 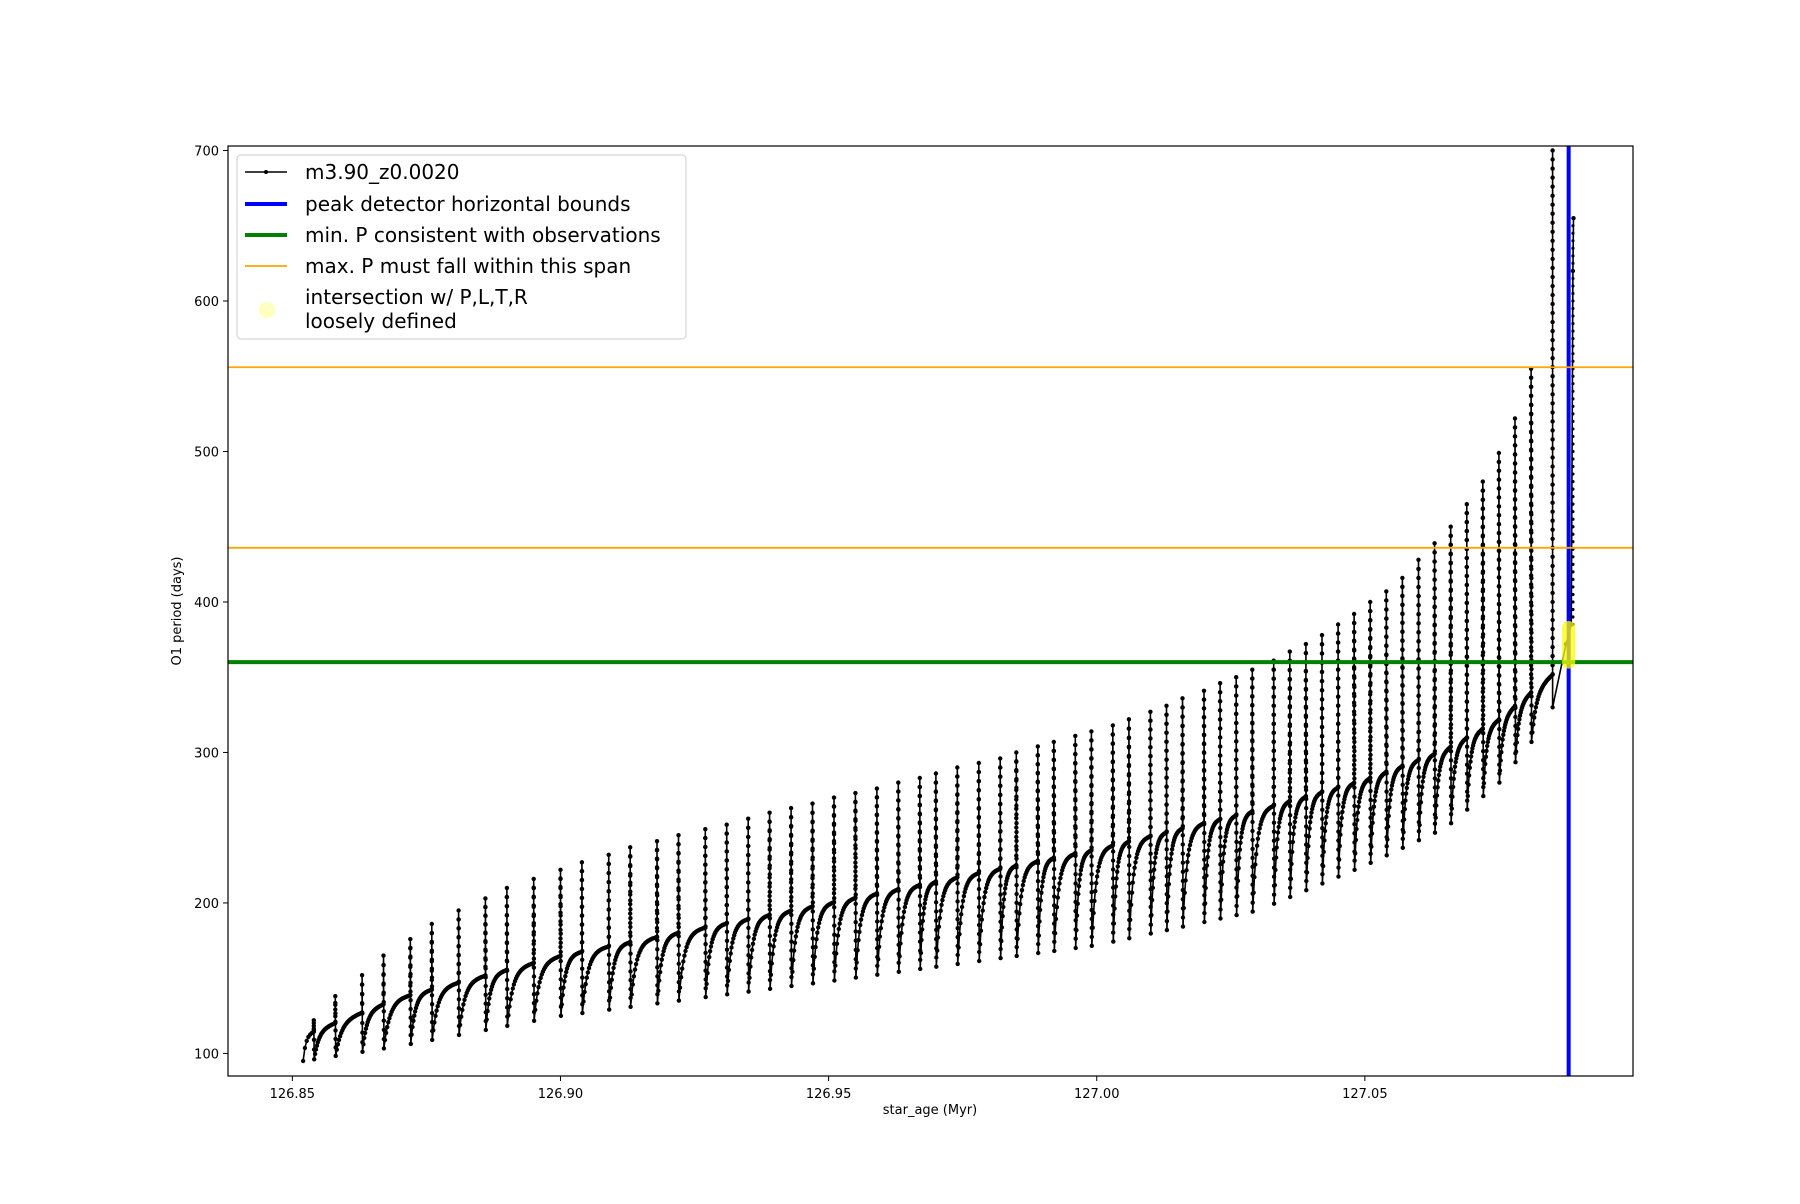 What do you see at coordinates (1365, 1094) in the screenshot?
I see `x-tick-label: 127.05` at bounding box center [1365, 1094].